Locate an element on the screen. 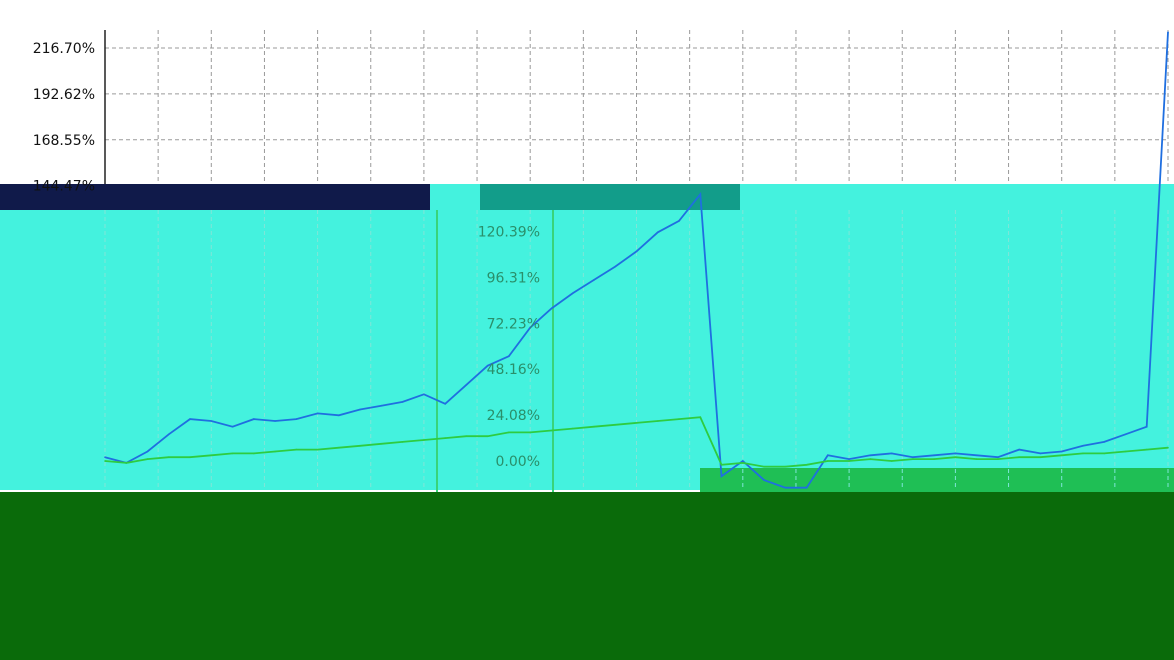 This screenshot has height=660, width=1174. y-tick-label: 144.47% is located at coordinates (64, 187).